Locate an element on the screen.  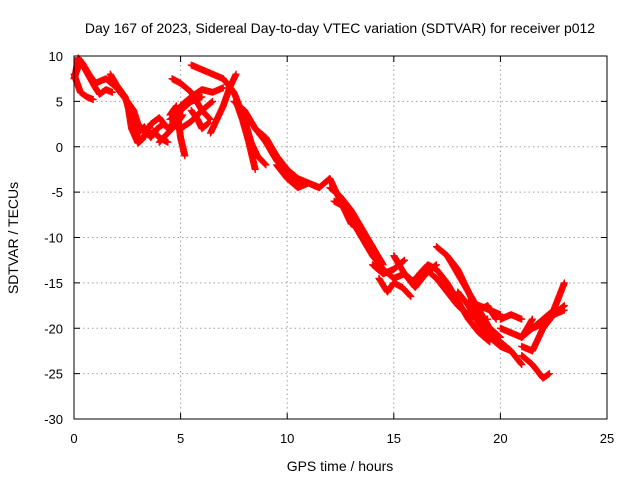
y-tick-label: -5 is located at coordinates (57, 192).